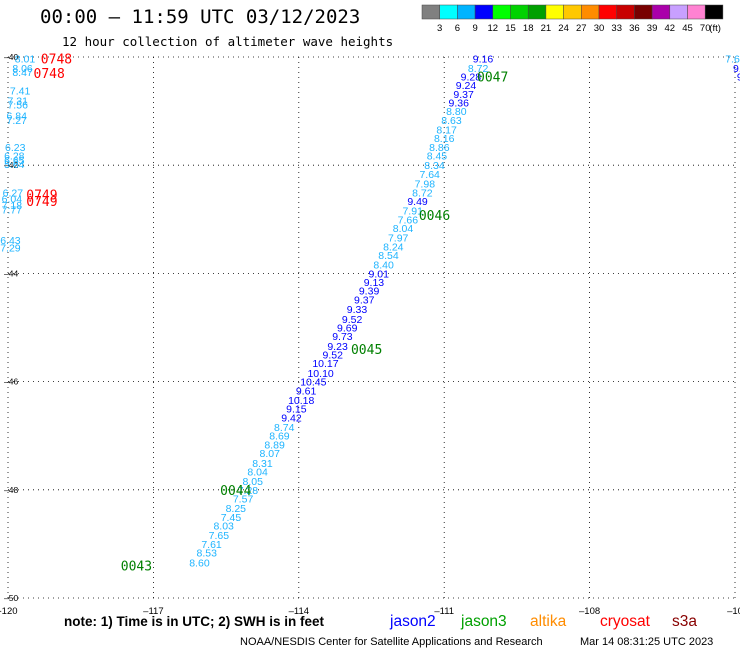  Describe the element at coordinates (270, 454) in the screenshot. I see `swh-value: 8.07` at that location.